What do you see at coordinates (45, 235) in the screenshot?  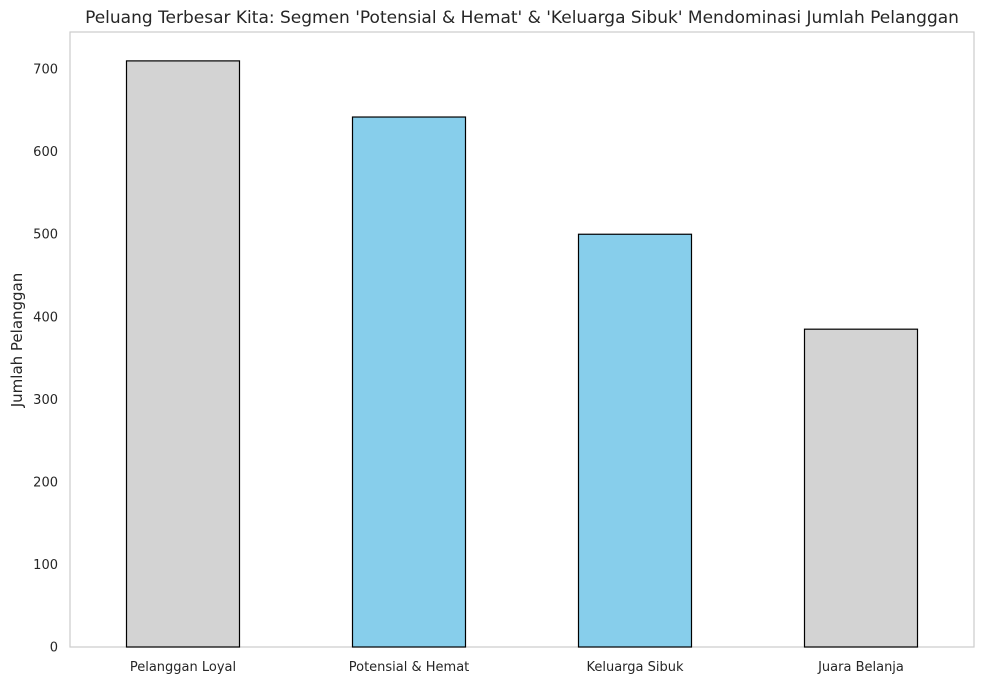 I see `y-tick-label: 500` at bounding box center [45, 235].